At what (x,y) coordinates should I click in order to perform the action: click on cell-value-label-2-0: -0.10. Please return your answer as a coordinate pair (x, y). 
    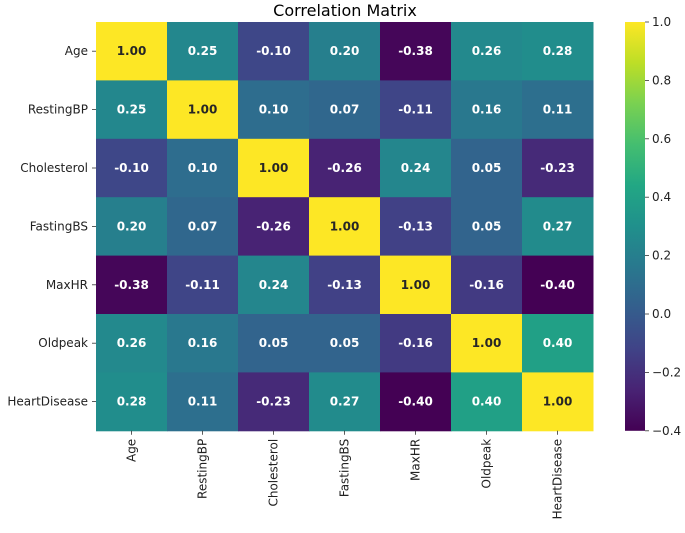
    Looking at the image, I should click on (131, 168).